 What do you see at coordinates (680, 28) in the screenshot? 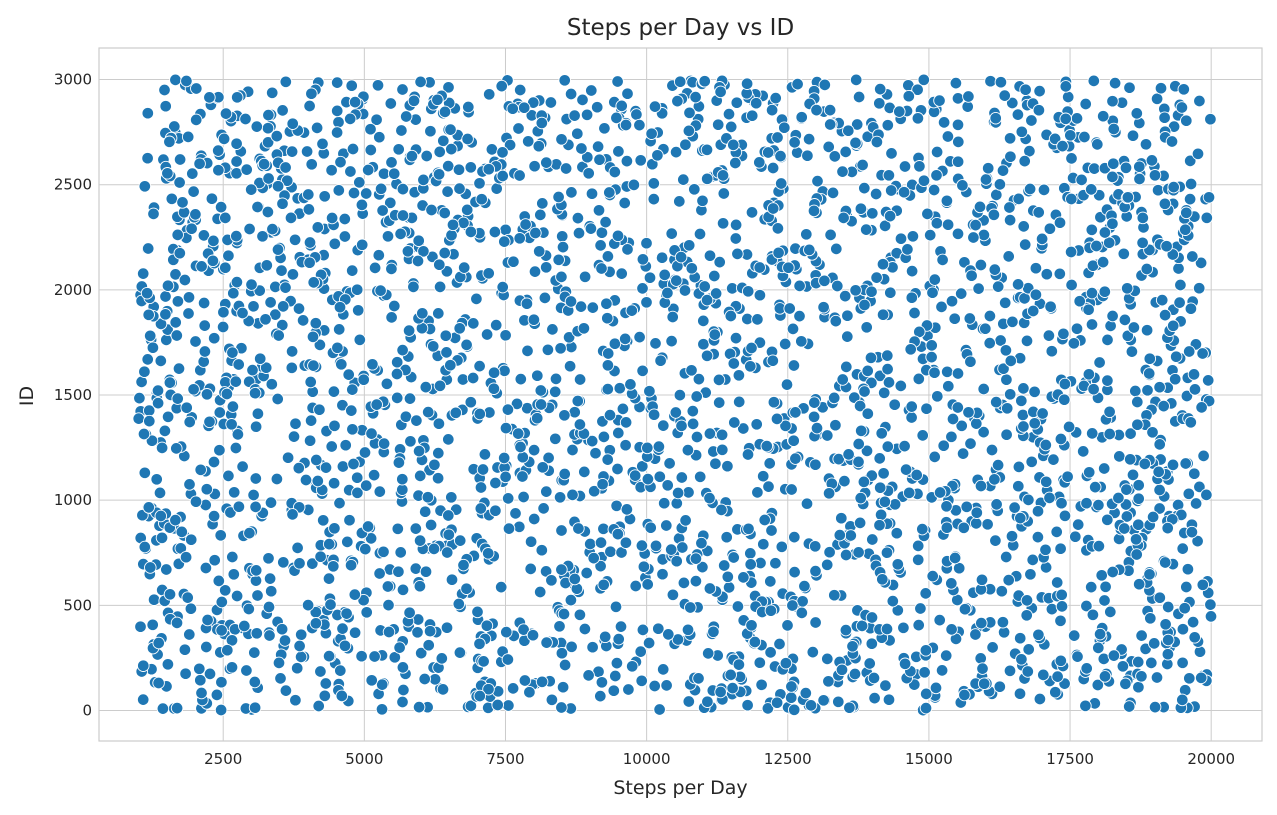
I see `chart-title: Steps per Day vs ID` at bounding box center [680, 28].